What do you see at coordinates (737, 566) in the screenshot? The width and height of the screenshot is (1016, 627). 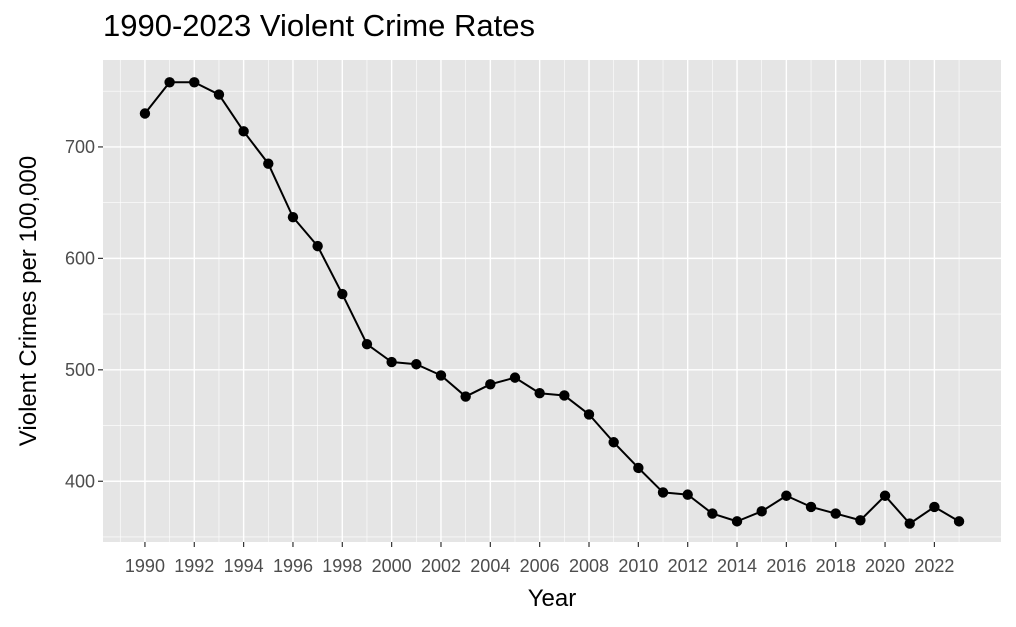 I see `x-tick-label: 2014` at bounding box center [737, 566].